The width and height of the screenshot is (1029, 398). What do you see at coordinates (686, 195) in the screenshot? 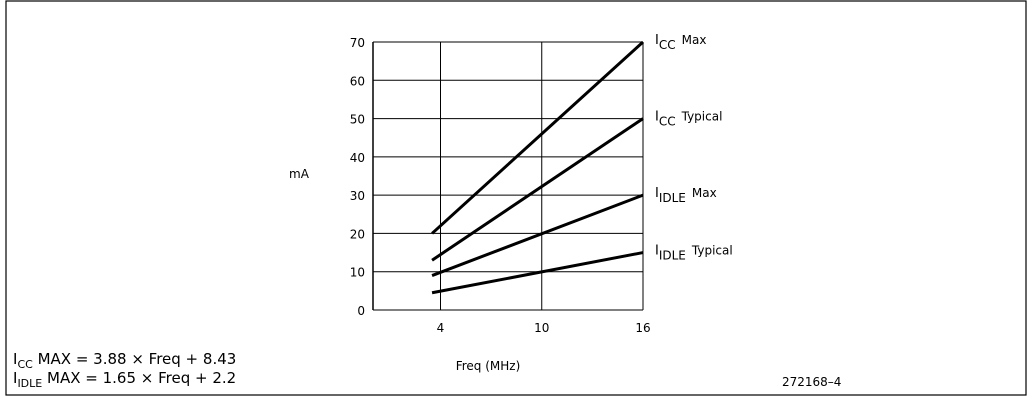
I see `series-label: IIDLE Max` at bounding box center [686, 195].